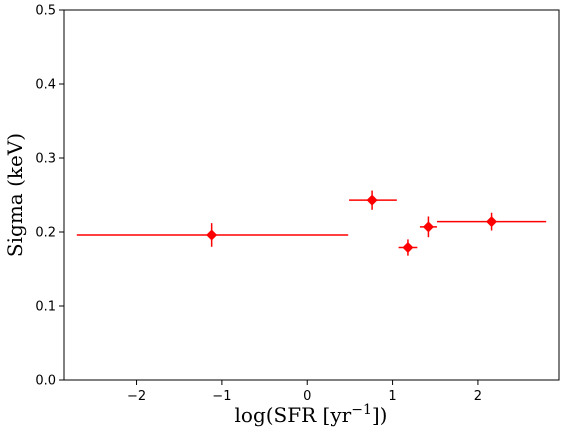 Image resolution: width=566 pixels, height=433 pixels. What do you see at coordinates (478, 396) in the screenshot?
I see `x-tick-label: 2` at bounding box center [478, 396].